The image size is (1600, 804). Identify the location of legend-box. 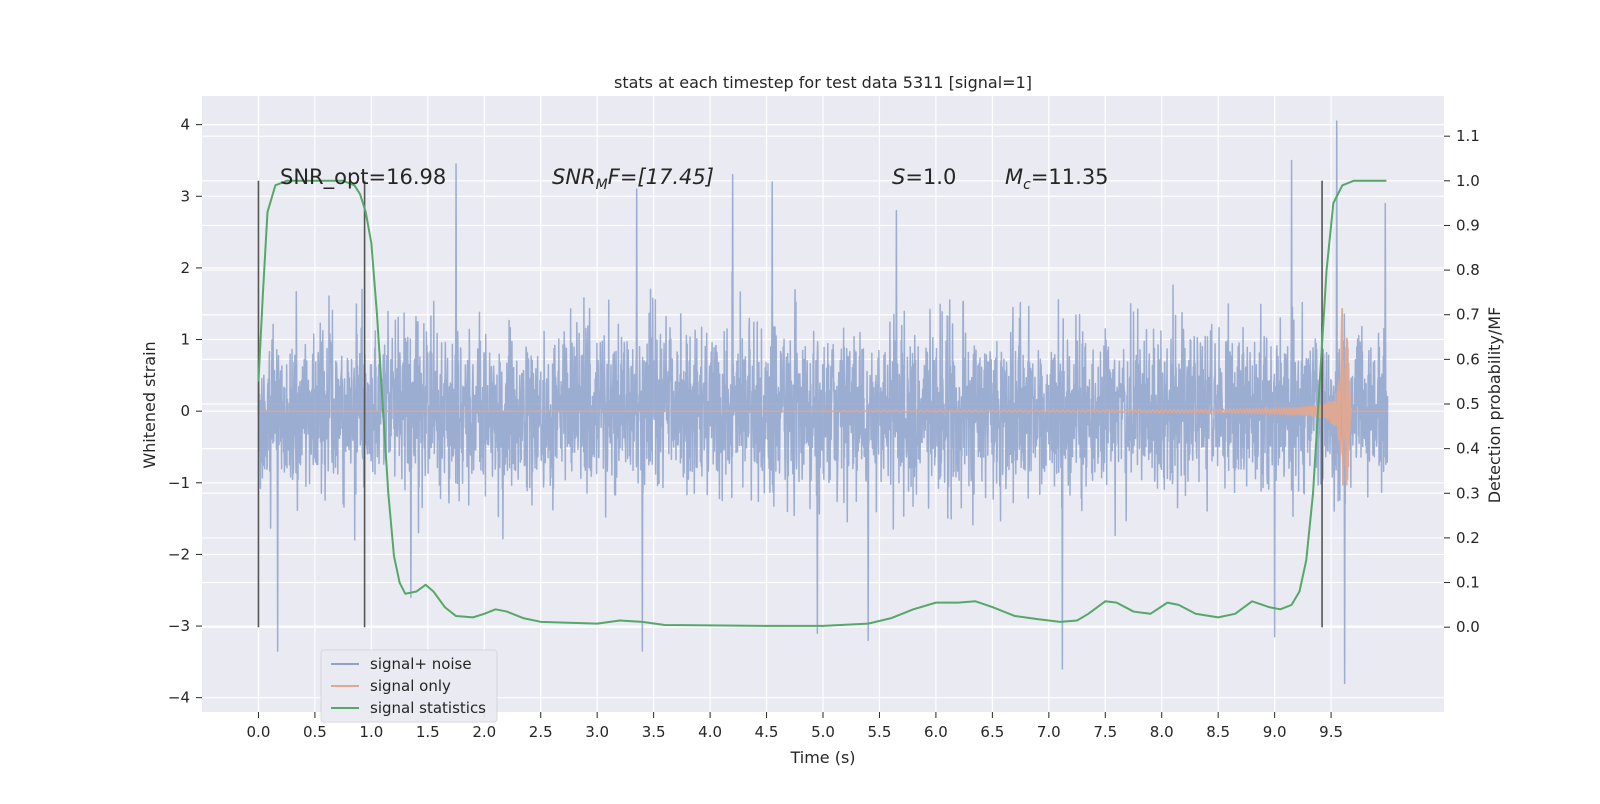
(409, 686).